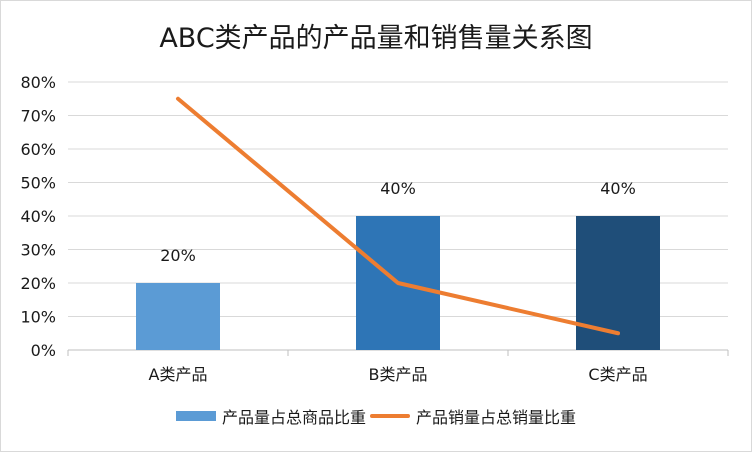 The width and height of the screenshot is (752, 452). Describe the element at coordinates (390, 416) in the screenshot. I see `legend-swatch-line` at that location.